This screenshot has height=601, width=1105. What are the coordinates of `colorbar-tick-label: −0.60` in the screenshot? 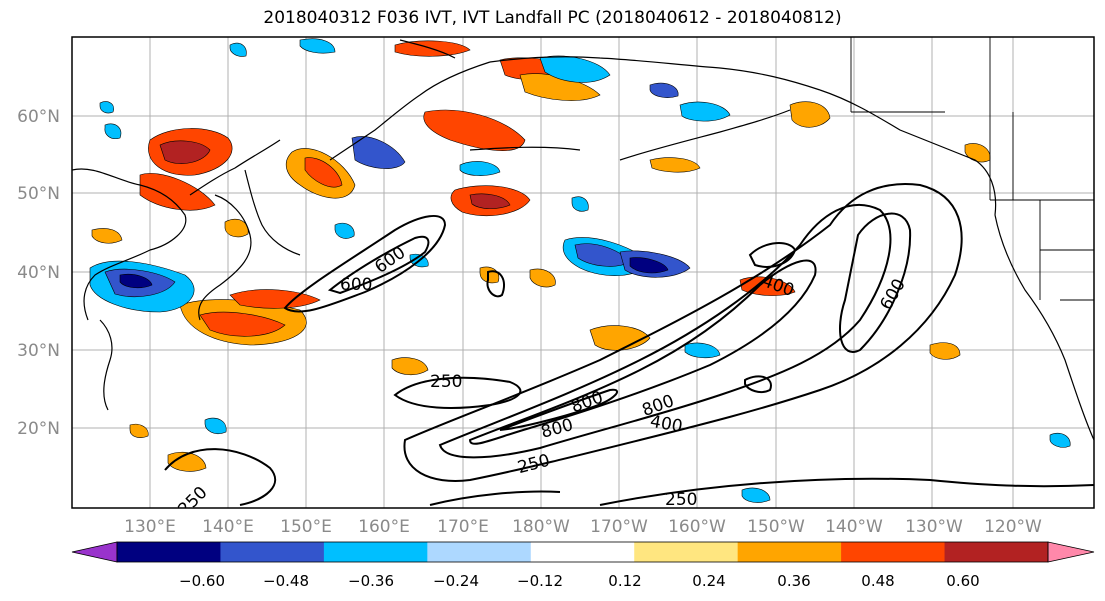 It's located at (202, 581).